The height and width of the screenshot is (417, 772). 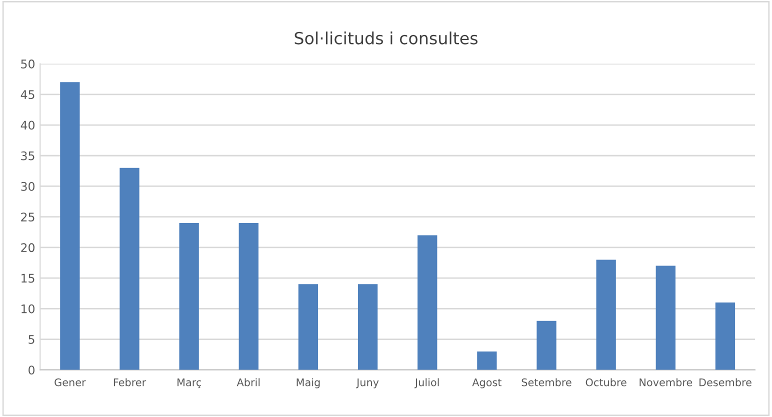 I want to click on x-tick-label: Agost, so click(x=487, y=383).